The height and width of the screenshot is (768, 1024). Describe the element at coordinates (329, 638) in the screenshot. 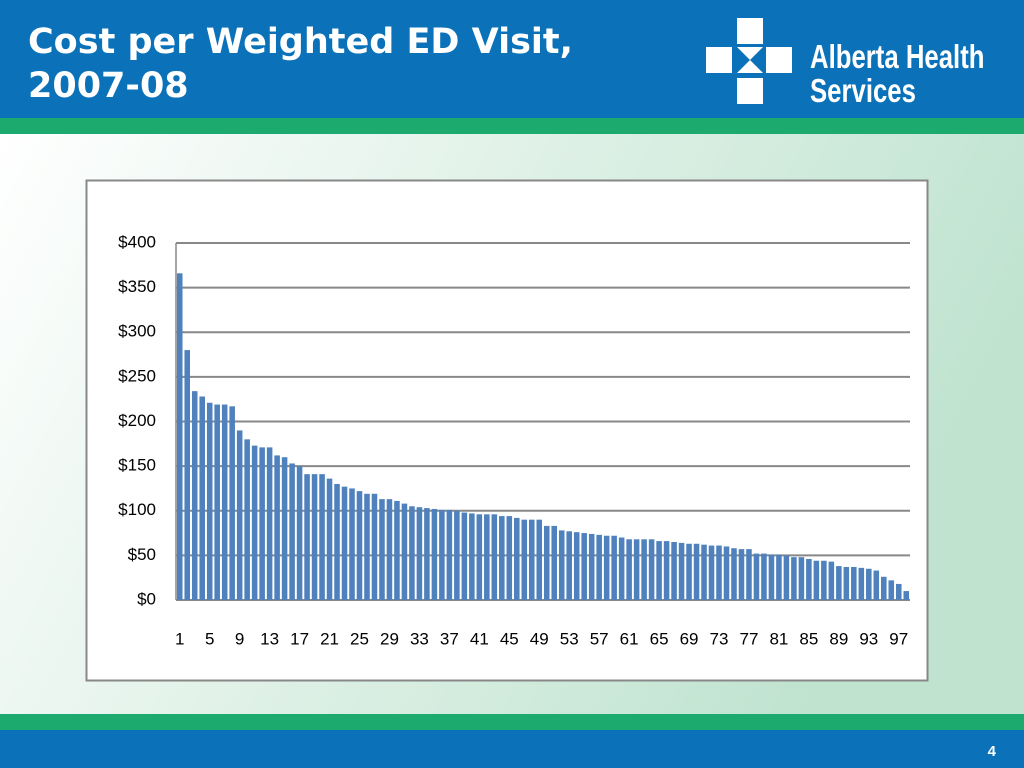

I see `x-tick-label: 21` at that location.